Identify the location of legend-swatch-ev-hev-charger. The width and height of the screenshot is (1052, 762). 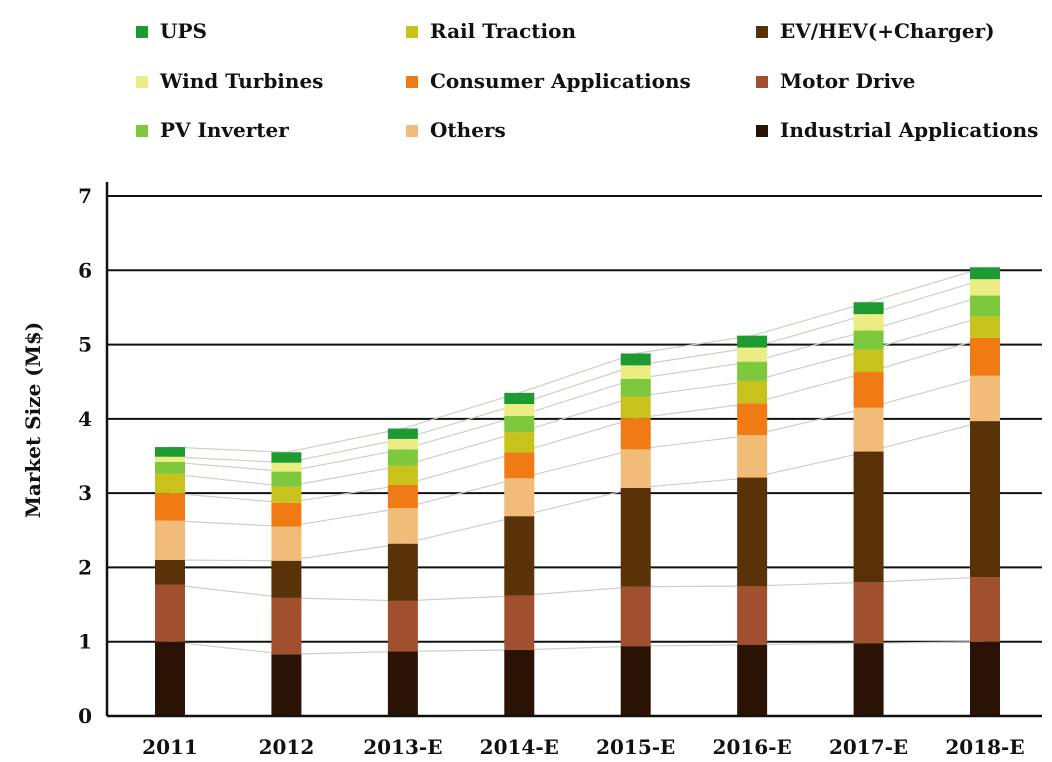
(762, 32).